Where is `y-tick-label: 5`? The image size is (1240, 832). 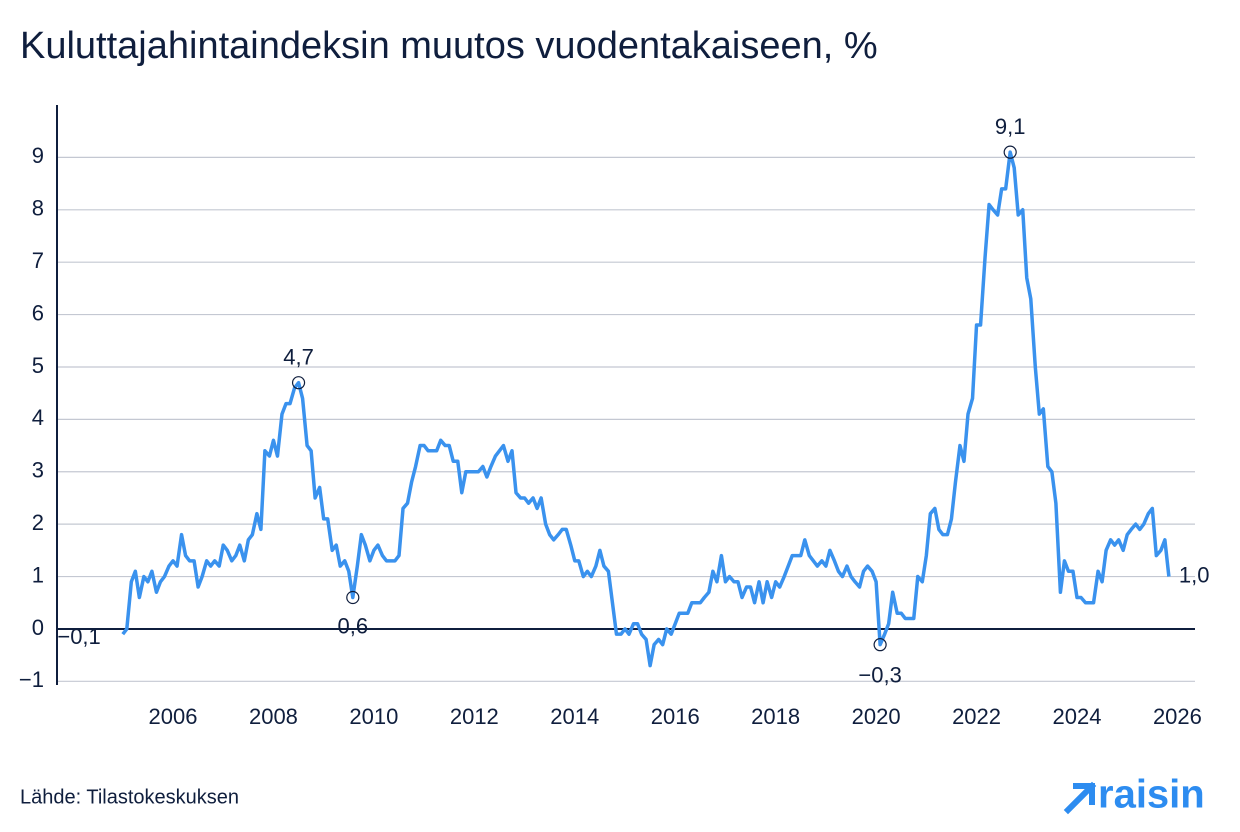
y-tick-label: 5 is located at coordinates (38, 365).